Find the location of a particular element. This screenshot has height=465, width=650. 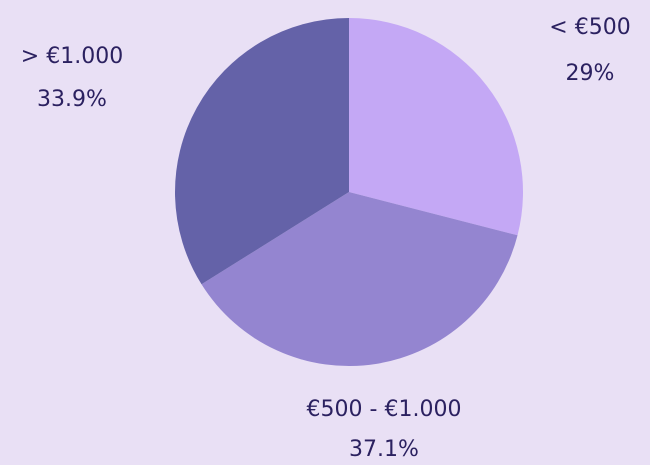

slice-label: > €1.000 is located at coordinates (72, 56).